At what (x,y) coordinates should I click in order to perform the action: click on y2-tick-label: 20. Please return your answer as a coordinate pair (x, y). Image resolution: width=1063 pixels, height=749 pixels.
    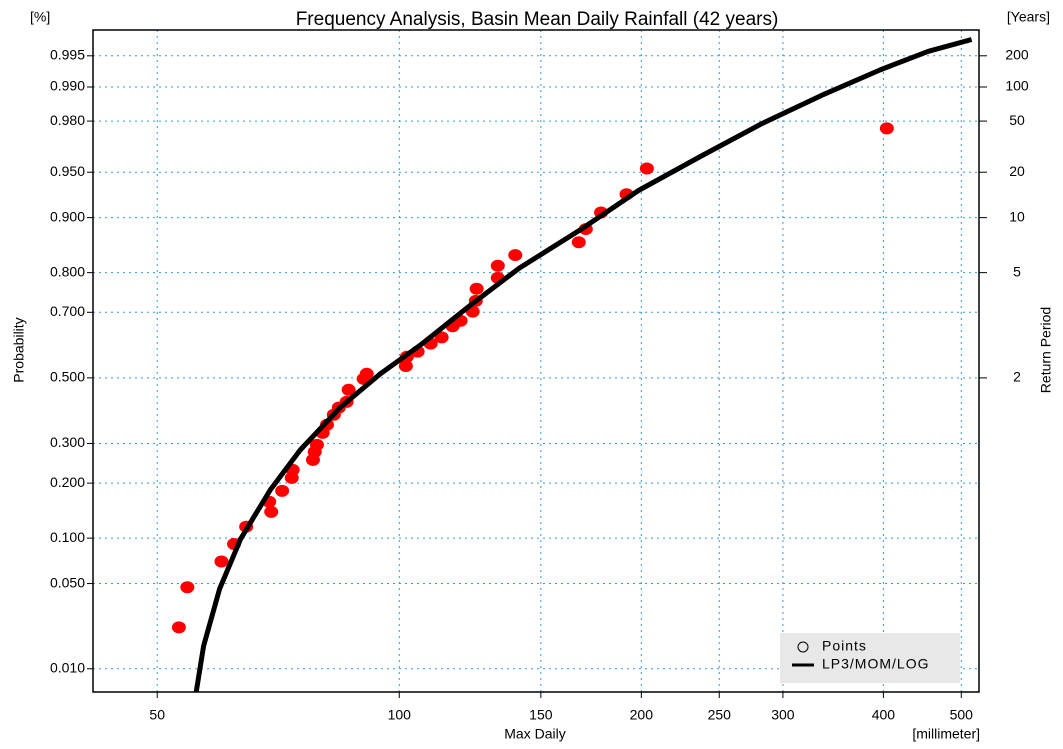
    Looking at the image, I should click on (1017, 171).